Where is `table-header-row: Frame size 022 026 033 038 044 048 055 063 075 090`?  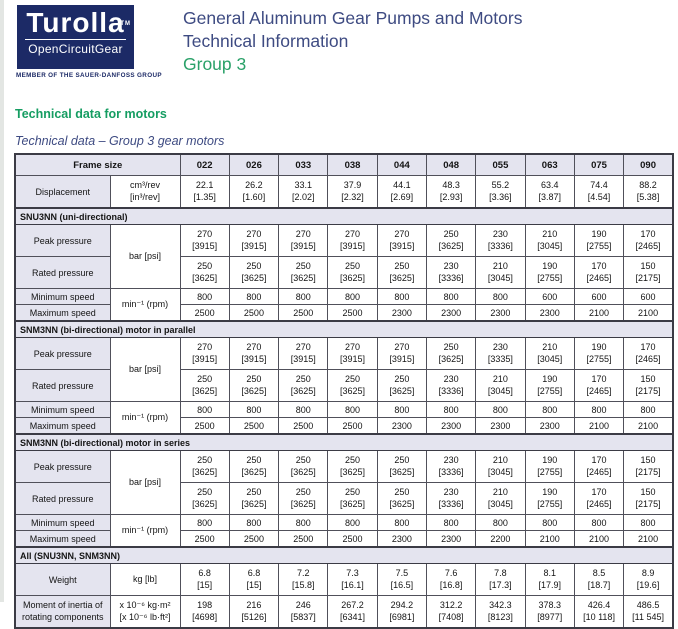
table-header-row: Frame size 022 026 033 038 044 048 055 063 075 090 is located at coordinates (344, 164).